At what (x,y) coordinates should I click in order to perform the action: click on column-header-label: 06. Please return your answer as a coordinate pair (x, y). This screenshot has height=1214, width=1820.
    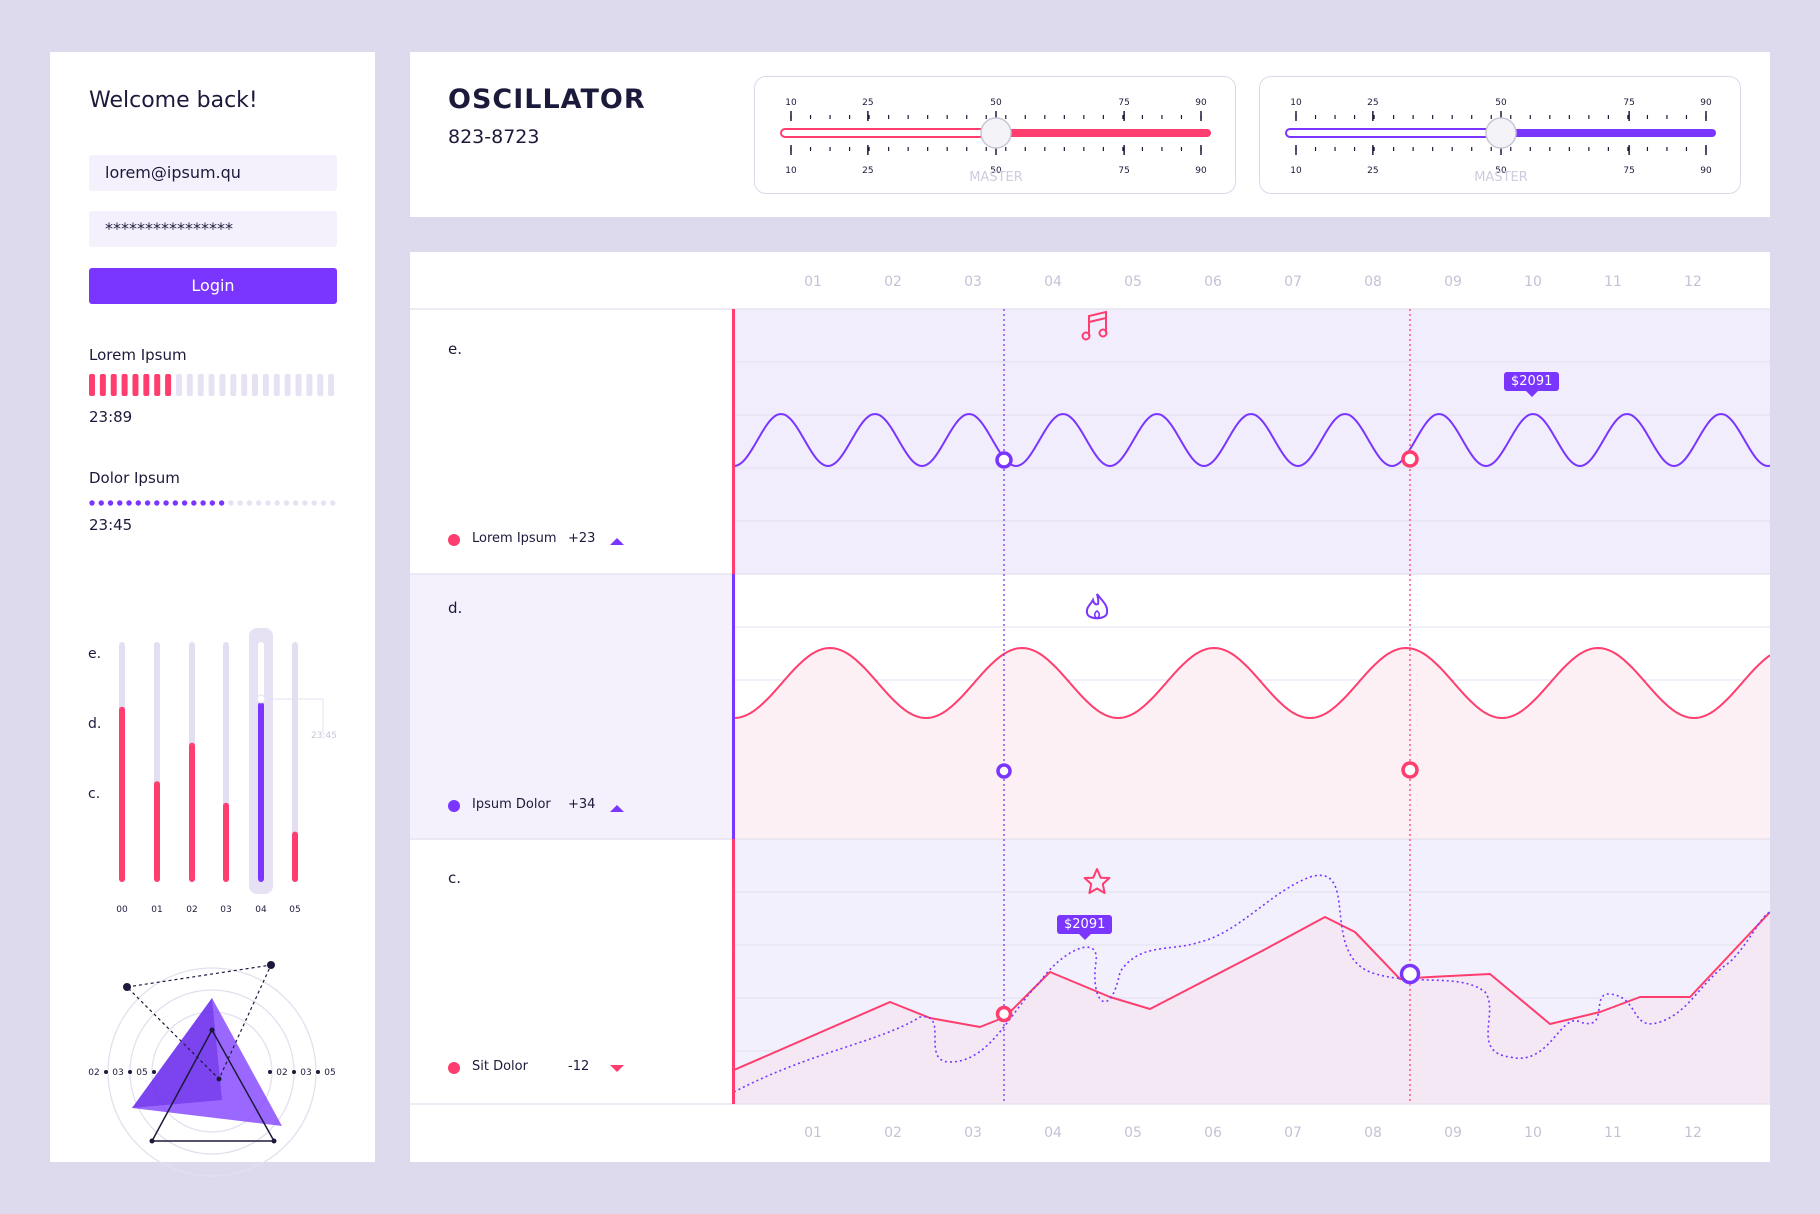
    Looking at the image, I should click on (1213, 282).